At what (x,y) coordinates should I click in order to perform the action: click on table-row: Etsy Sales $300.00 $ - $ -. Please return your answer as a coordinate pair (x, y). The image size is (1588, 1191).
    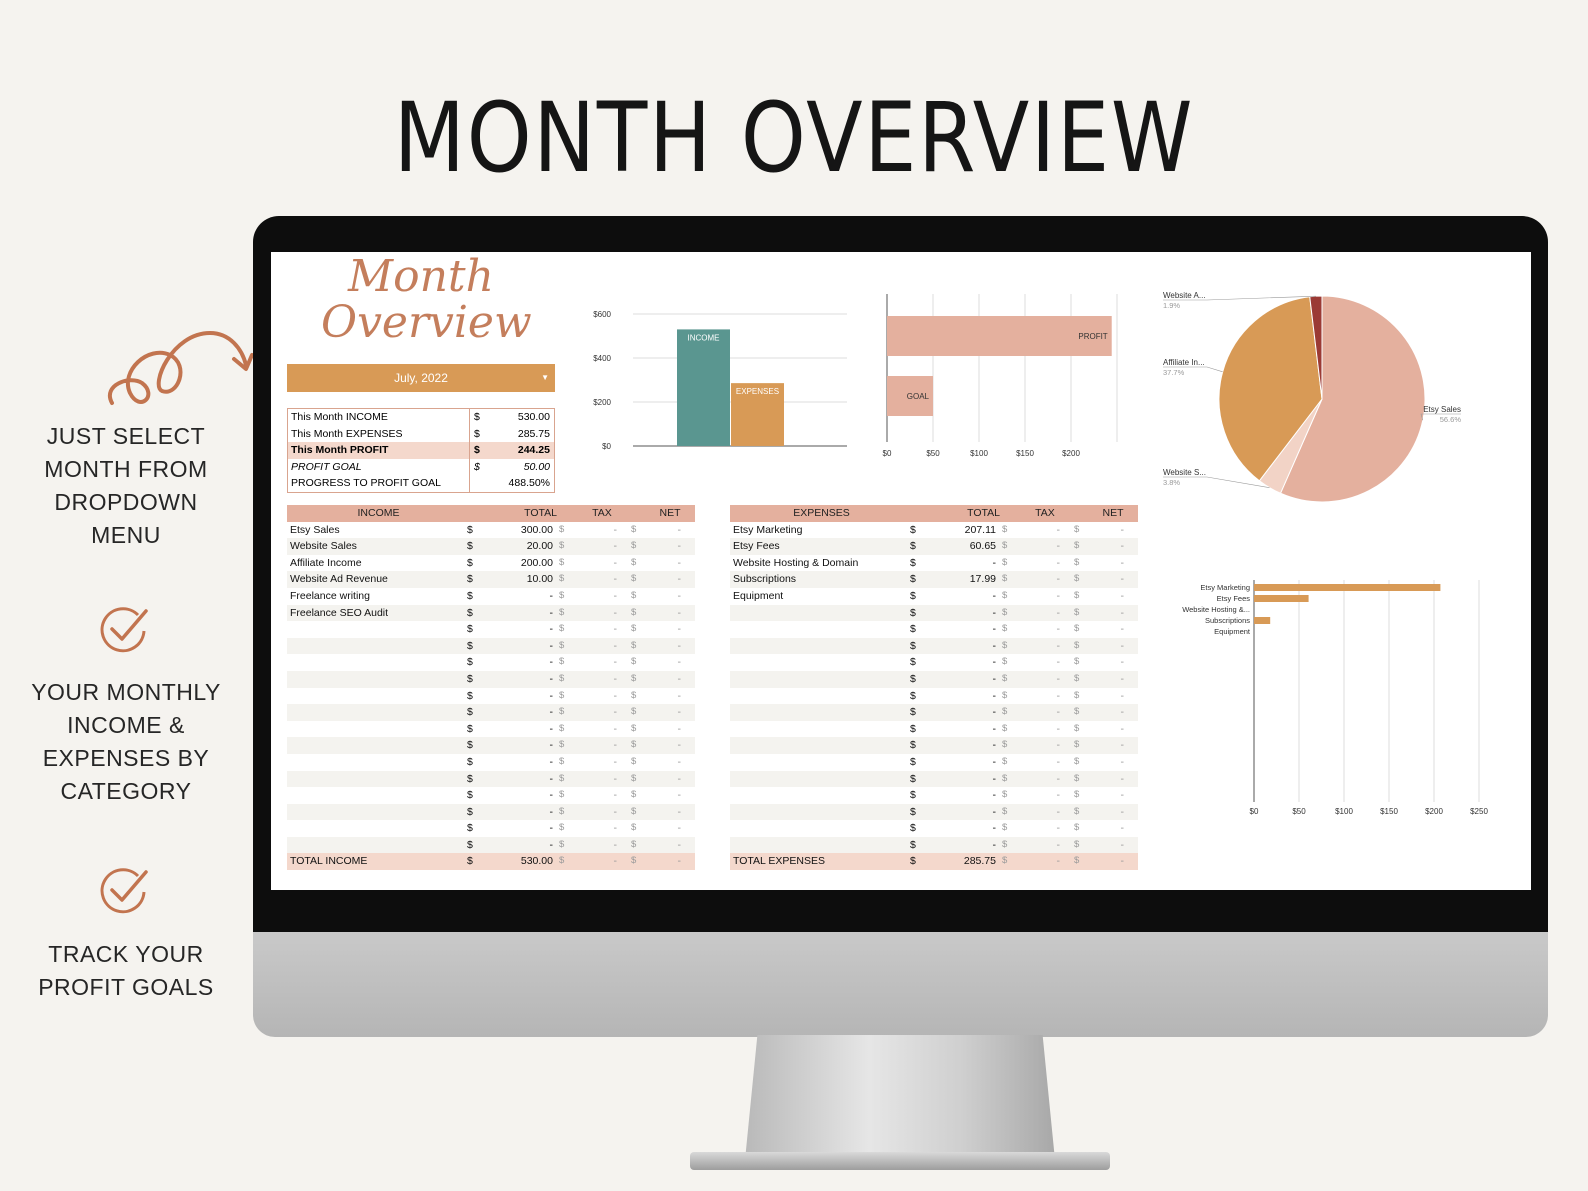
    Looking at the image, I should click on (491, 530).